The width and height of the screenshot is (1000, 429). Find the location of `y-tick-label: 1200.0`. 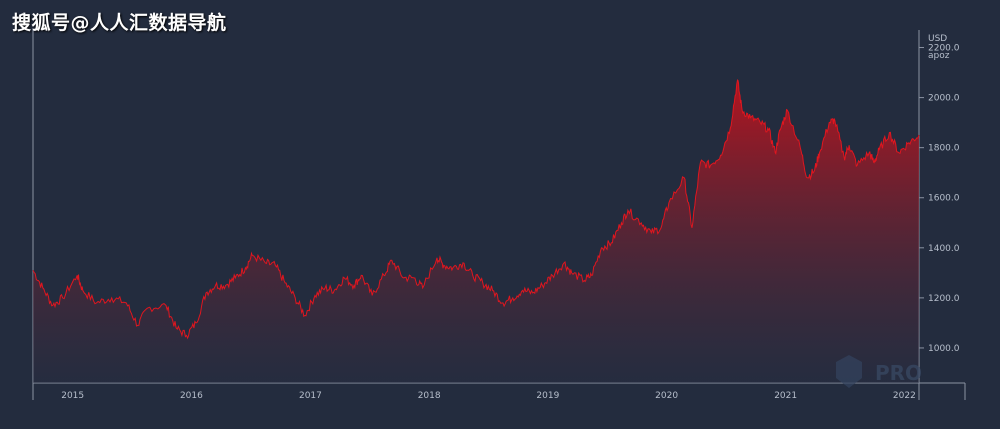

y-tick-label: 1200.0 is located at coordinates (944, 299).